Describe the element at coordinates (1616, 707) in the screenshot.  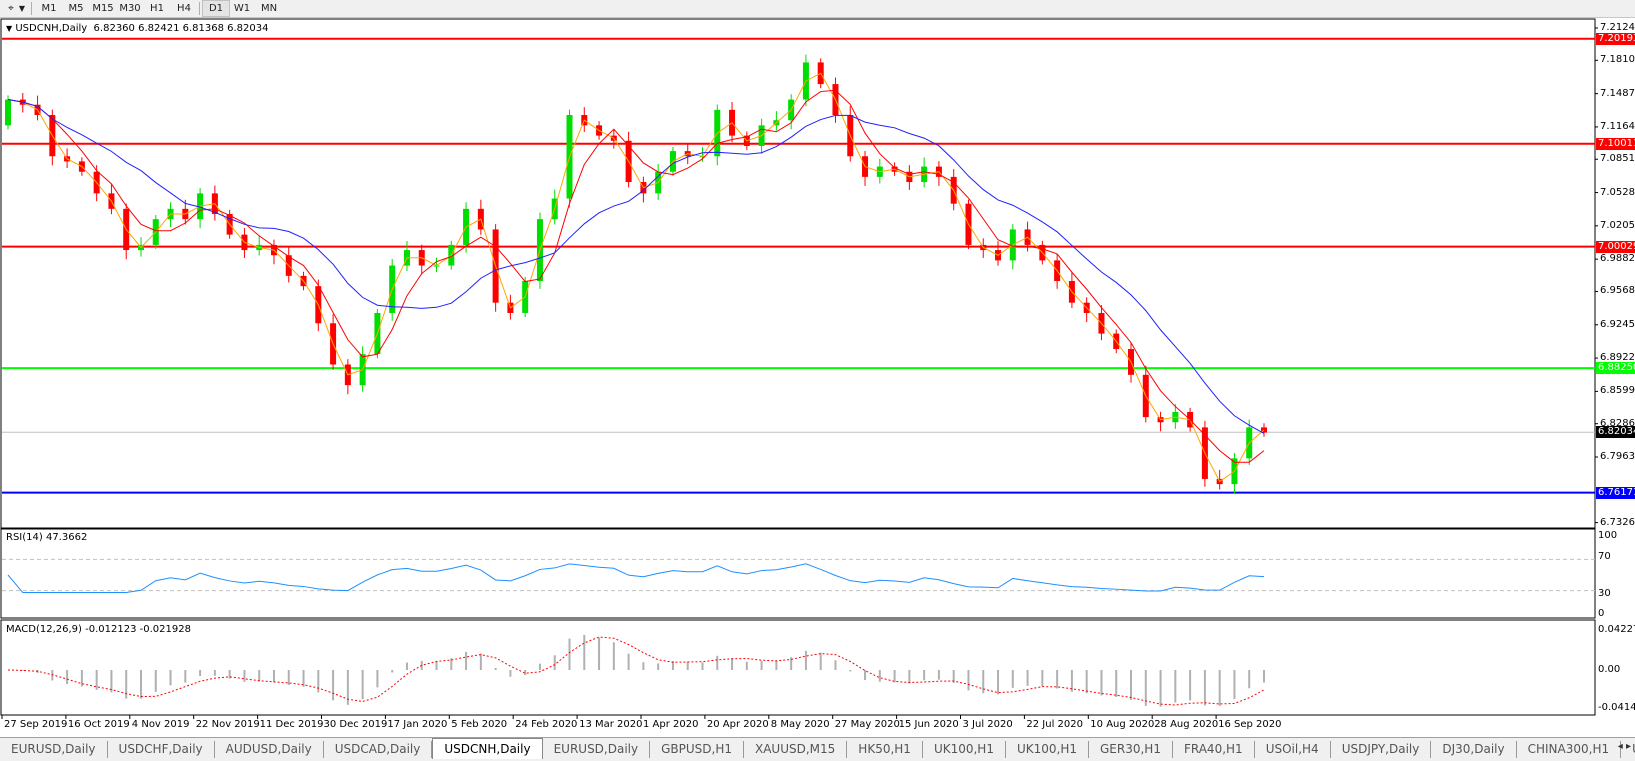
I see `macd-tick-label: -0.04148` at that location.